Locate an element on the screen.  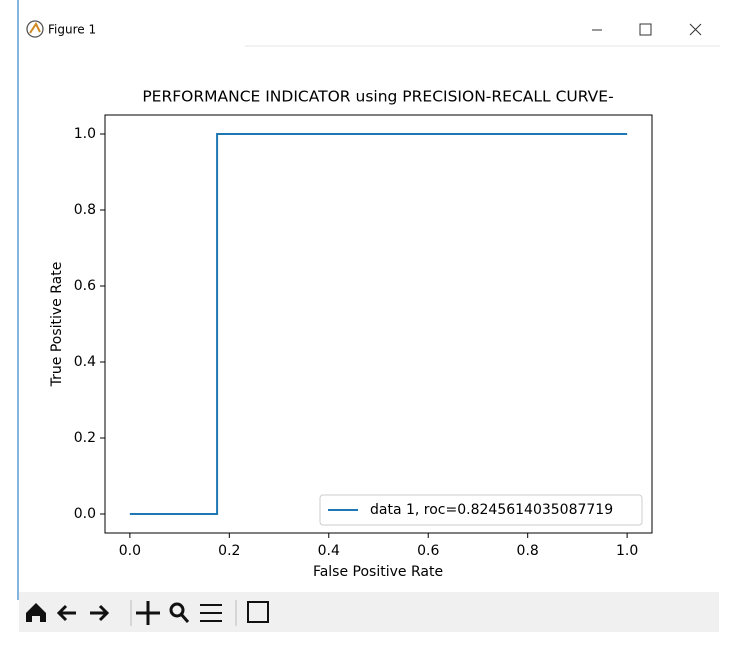
save-button is located at coordinates (258, 612).